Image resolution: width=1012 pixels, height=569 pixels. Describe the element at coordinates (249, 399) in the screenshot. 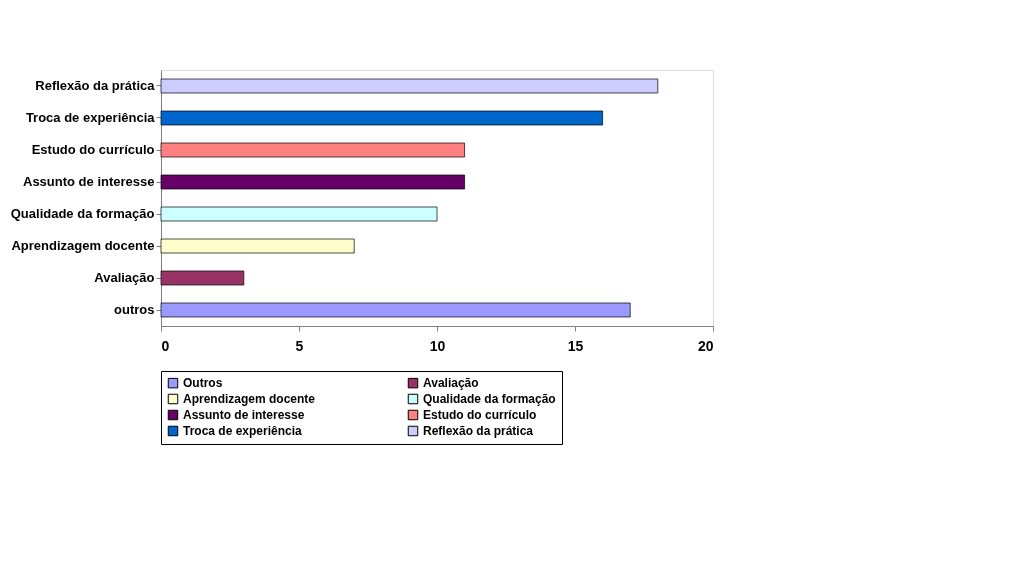

I see `legend-label: Aprendizagem docente` at that location.